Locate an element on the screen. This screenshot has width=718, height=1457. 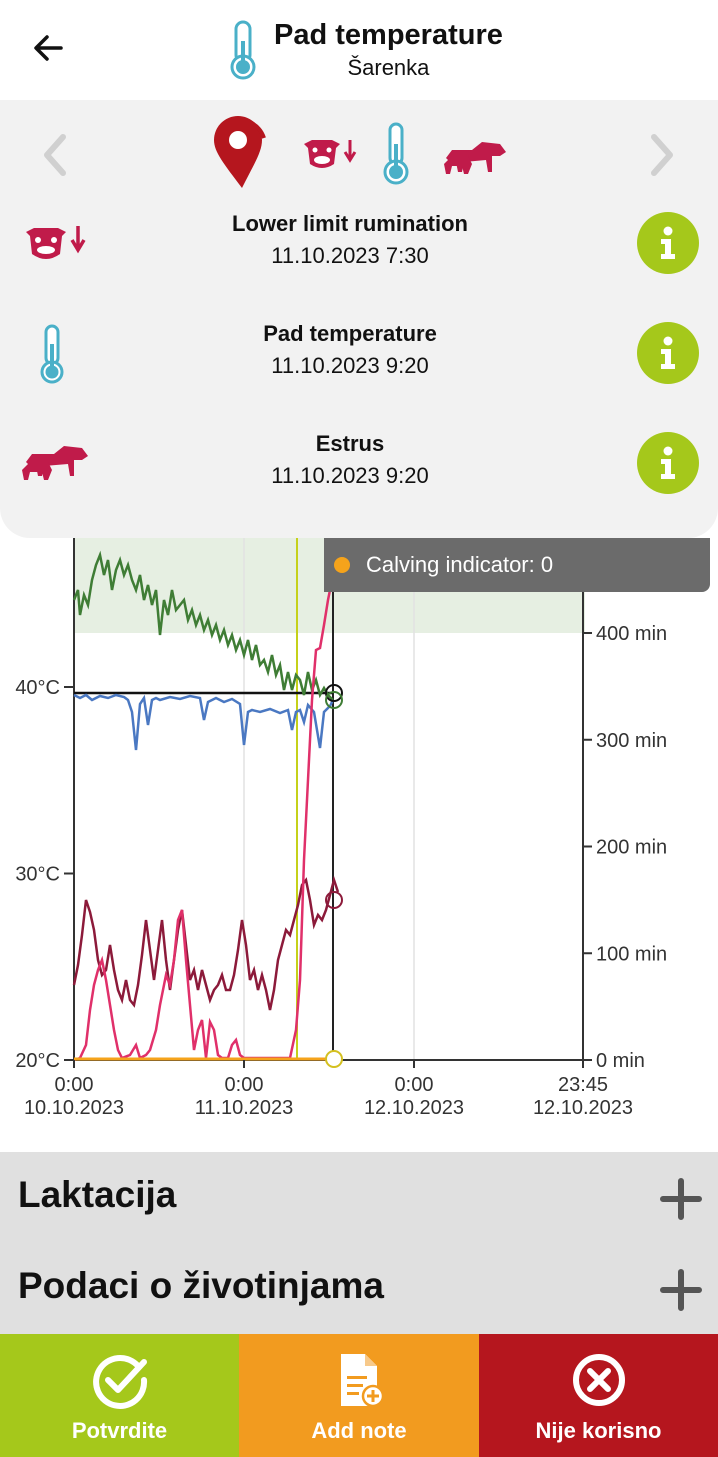
cursor-marker-reference is located at coordinates (334, 693).